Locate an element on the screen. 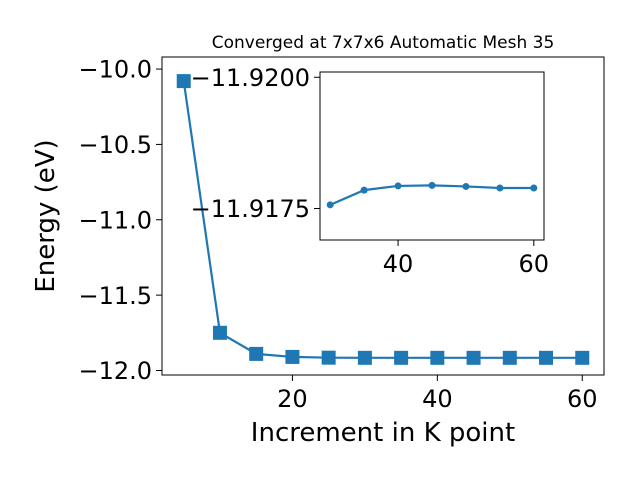 This screenshot has height=480, width=640. main-x-tick-label: 40 is located at coordinates (437, 399).